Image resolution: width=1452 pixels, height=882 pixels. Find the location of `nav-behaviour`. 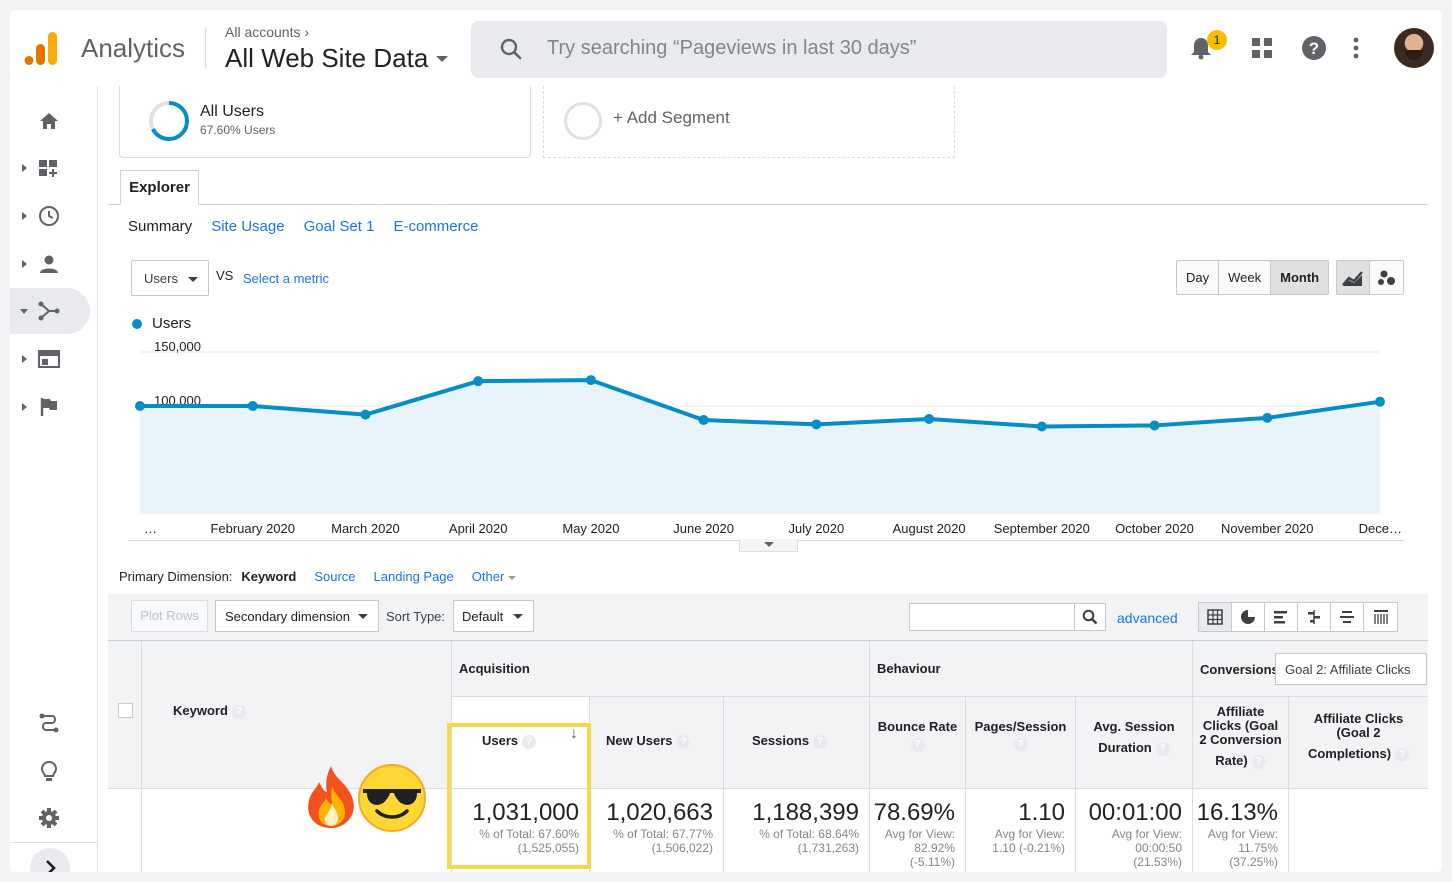

nav-behaviour is located at coordinates (50, 359).